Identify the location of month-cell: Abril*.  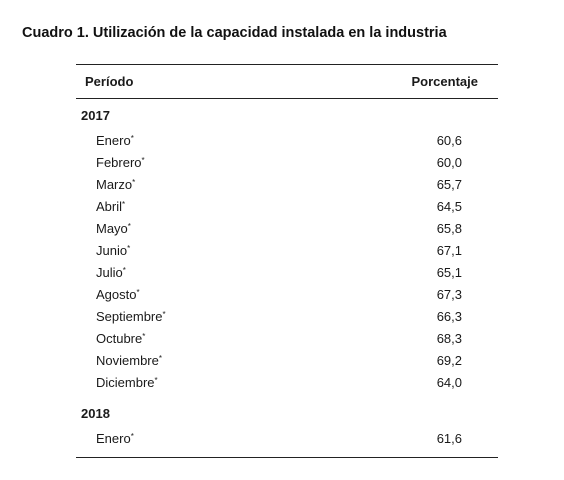
(110, 206).